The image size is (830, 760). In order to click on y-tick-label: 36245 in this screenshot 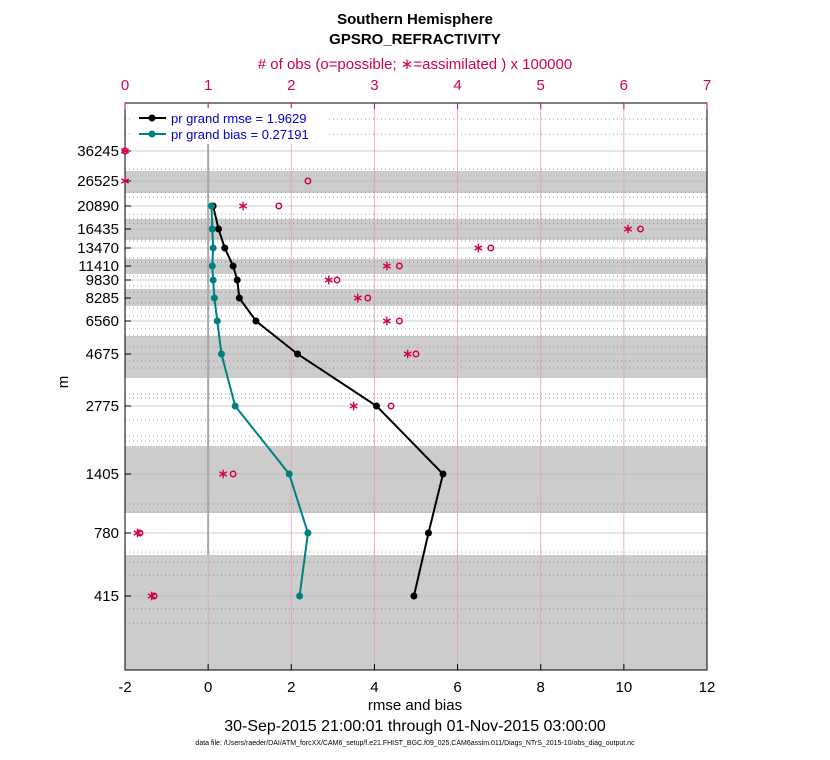, I will do `click(98, 151)`.